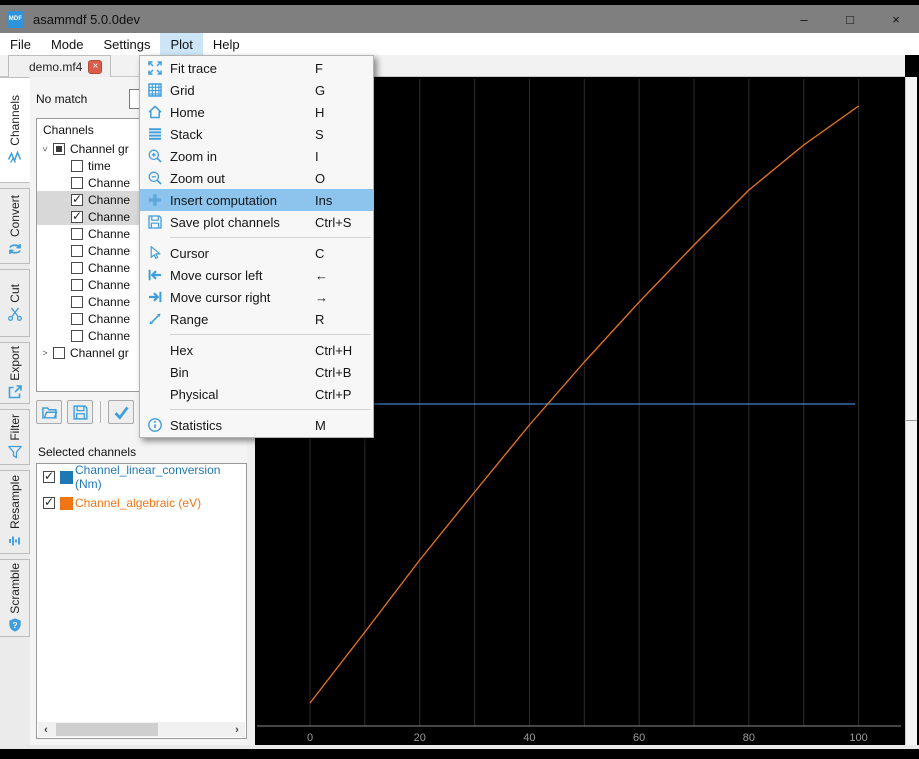  Describe the element at coordinates (320, 425) in the screenshot. I see `menu-item-shortcut: M` at that location.